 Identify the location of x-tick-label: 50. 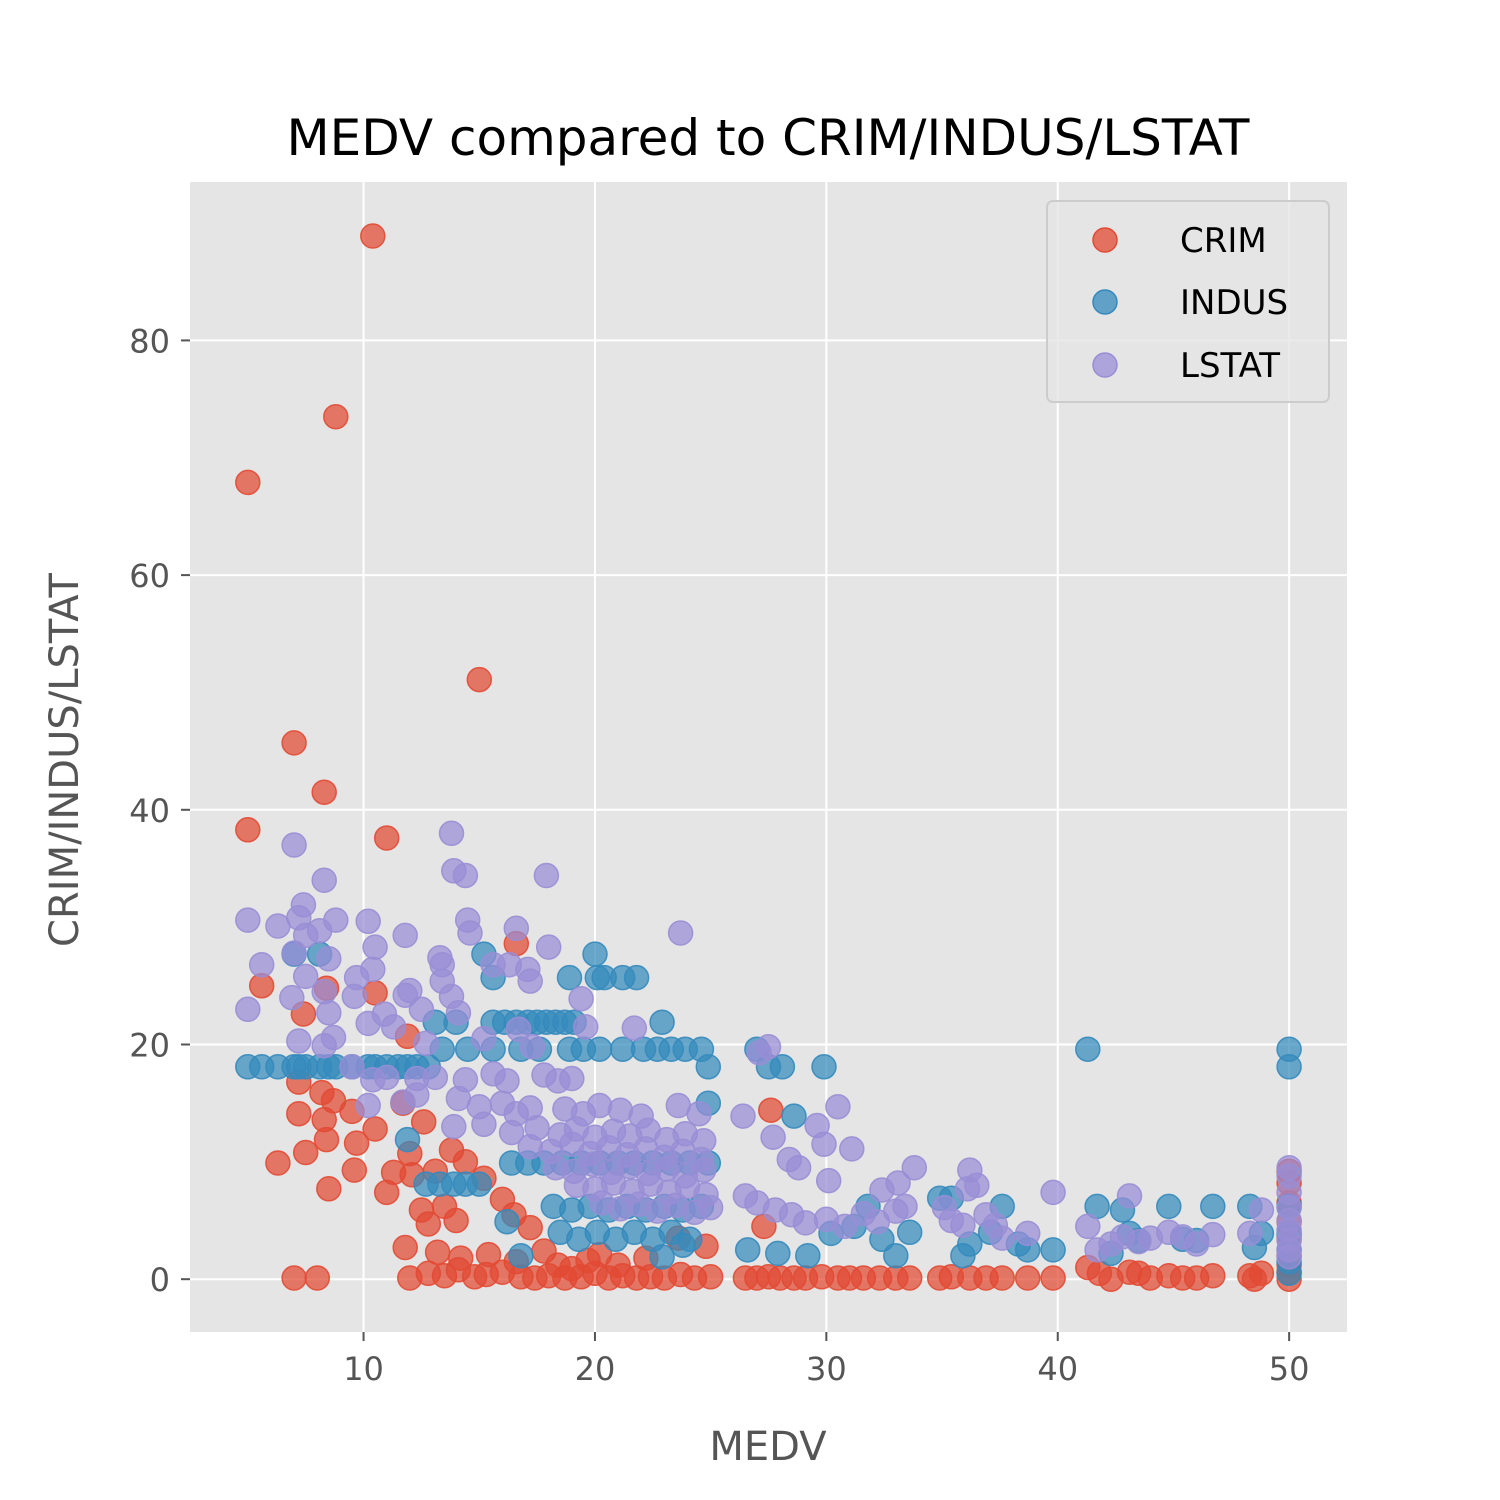
(1289, 1369).